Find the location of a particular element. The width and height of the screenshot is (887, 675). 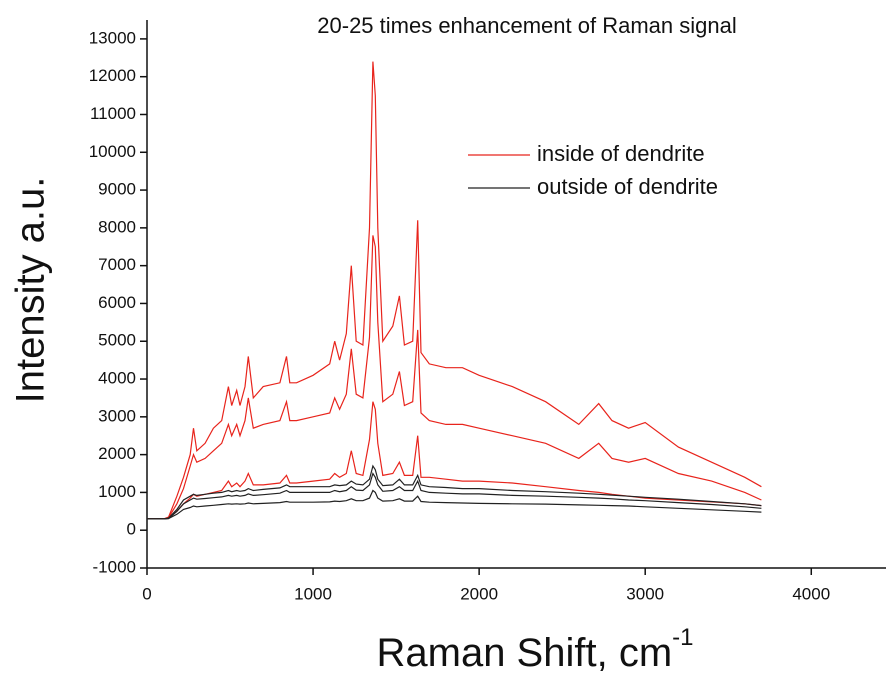

legend-label: outside of dendrite is located at coordinates (627, 186).